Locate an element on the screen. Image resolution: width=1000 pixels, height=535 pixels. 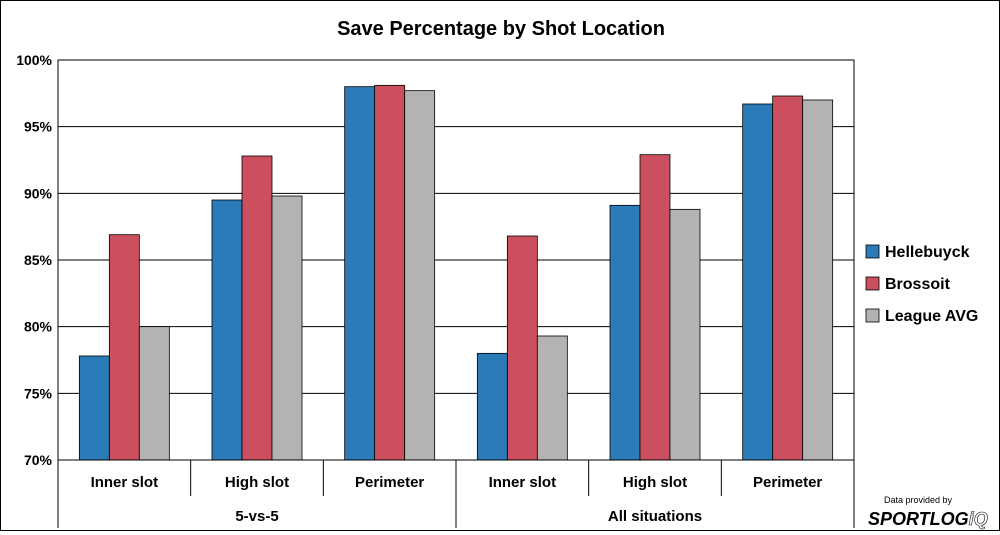
y-tick-label: 100% is located at coordinates (34, 60).